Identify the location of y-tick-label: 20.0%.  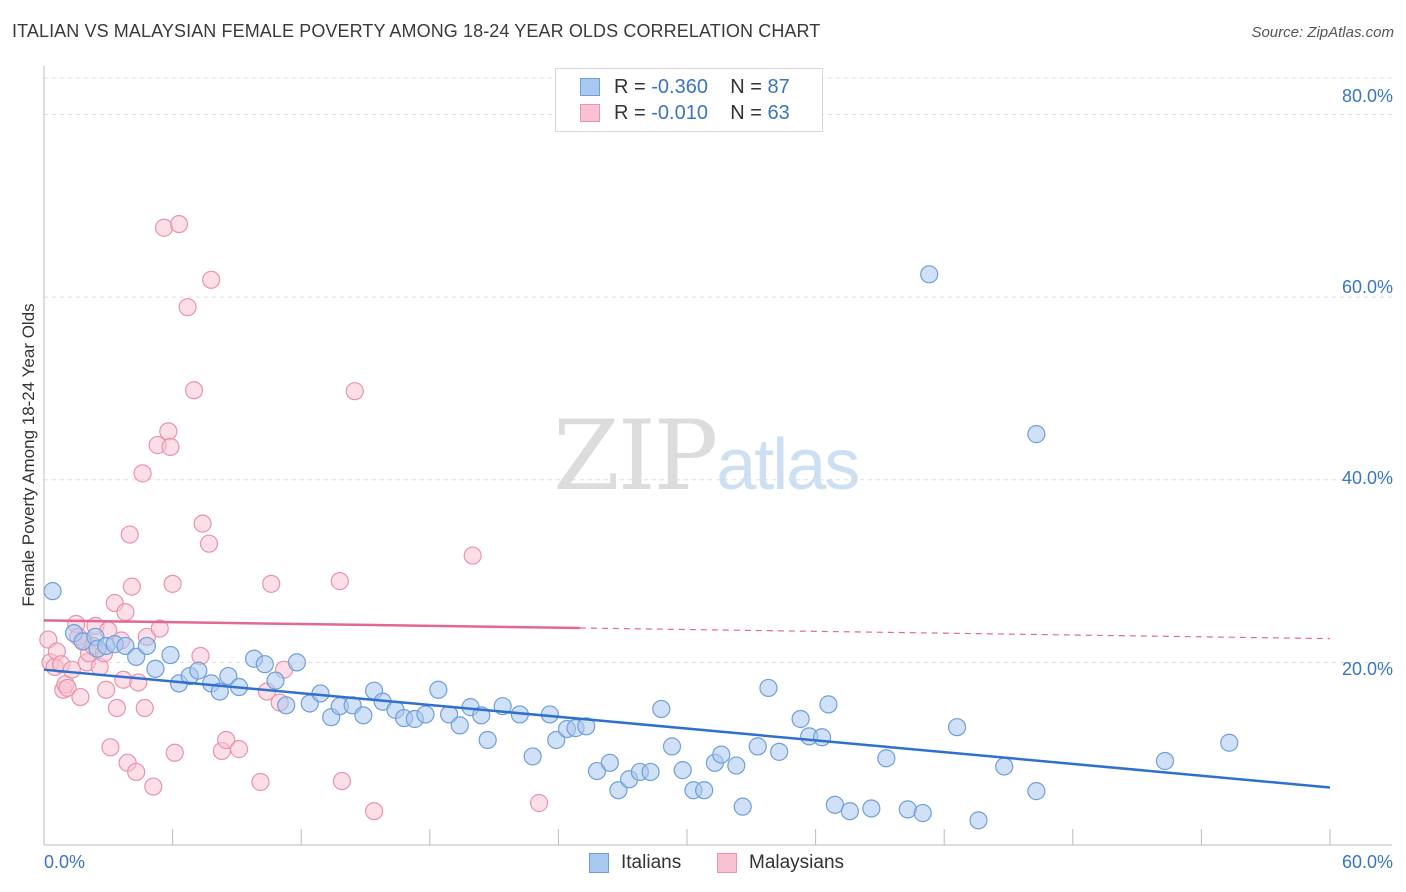
(1367, 669).